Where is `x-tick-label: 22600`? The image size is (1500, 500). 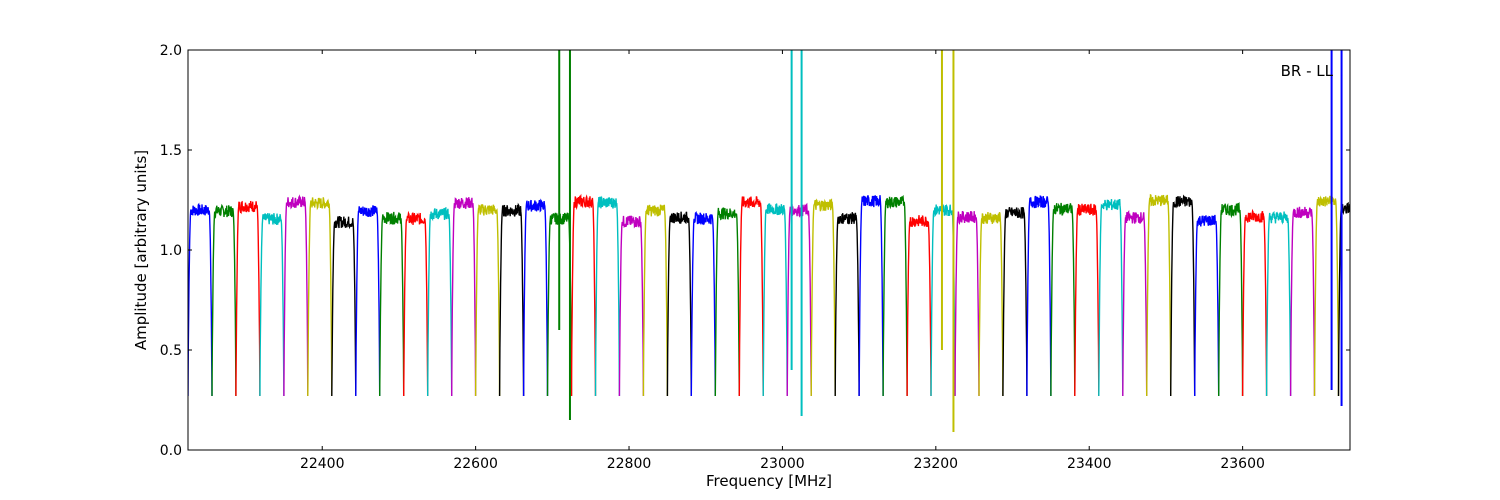 x-tick-label: 22600 is located at coordinates (475, 464).